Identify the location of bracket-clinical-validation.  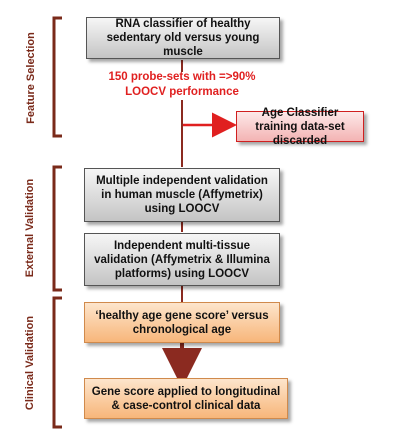
(57, 362).